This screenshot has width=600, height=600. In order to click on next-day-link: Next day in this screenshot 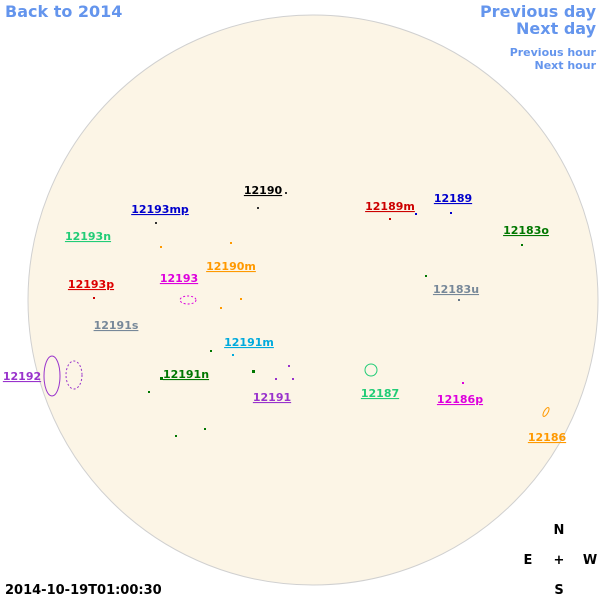, I will do `click(556, 28)`.